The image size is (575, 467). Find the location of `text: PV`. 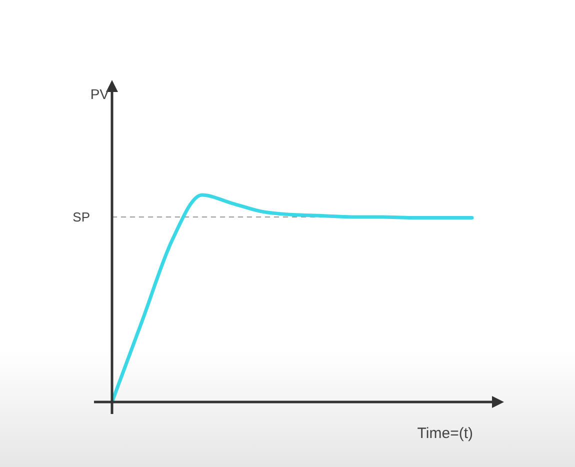

text: PV is located at coordinates (100, 94).